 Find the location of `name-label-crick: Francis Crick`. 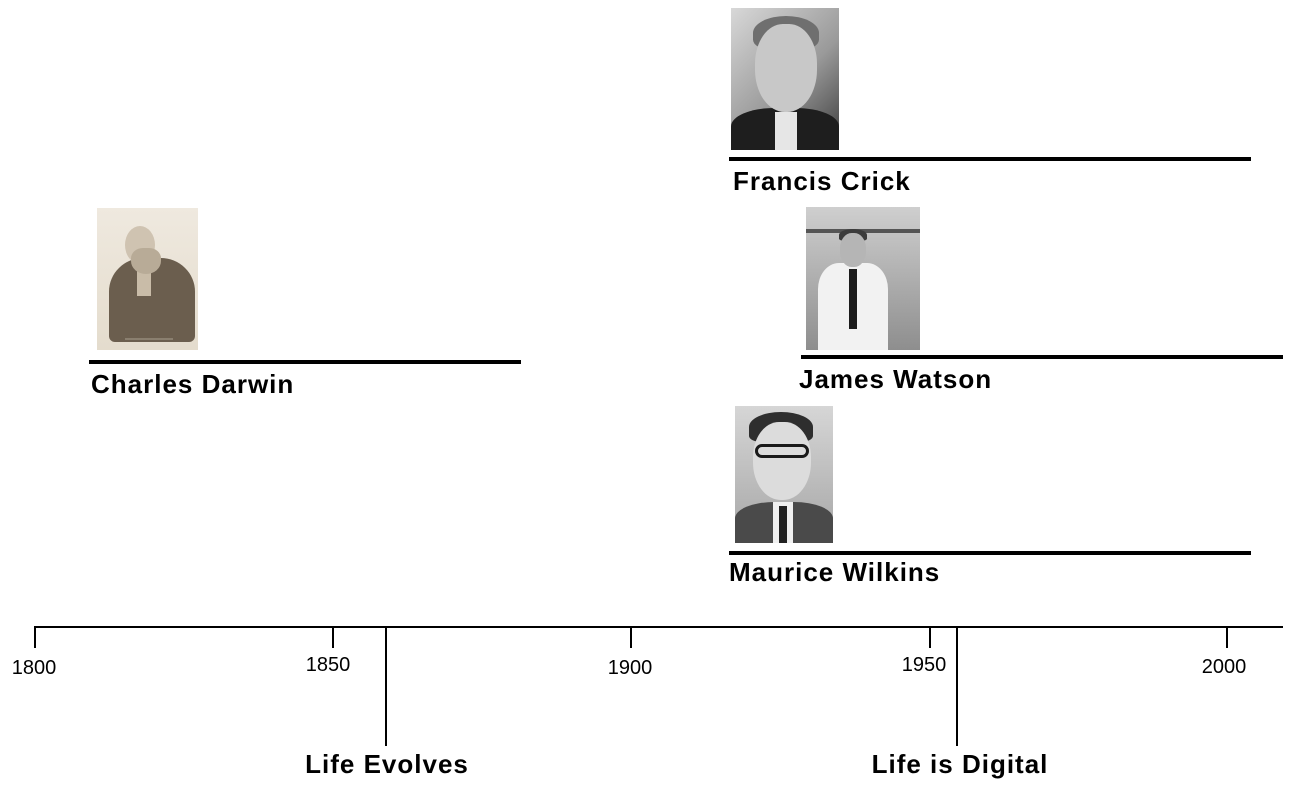

name-label-crick: Francis Crick is located at coordinates (822, 181).